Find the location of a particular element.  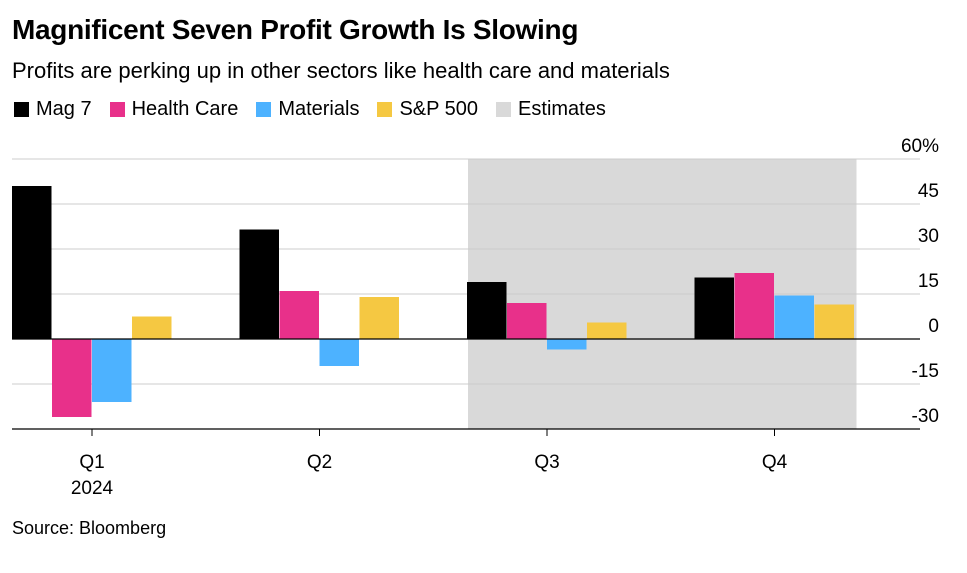

y-tick-label: 45 is located at coordinates (928, 191).